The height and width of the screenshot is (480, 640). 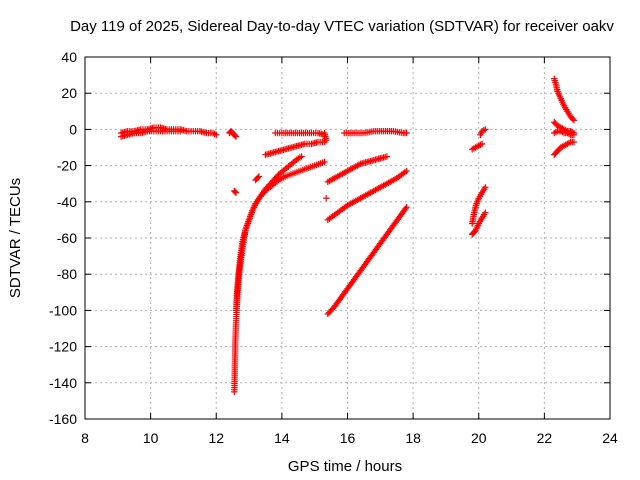 I want to click on series-seg-m, so click(x=367, y=195).